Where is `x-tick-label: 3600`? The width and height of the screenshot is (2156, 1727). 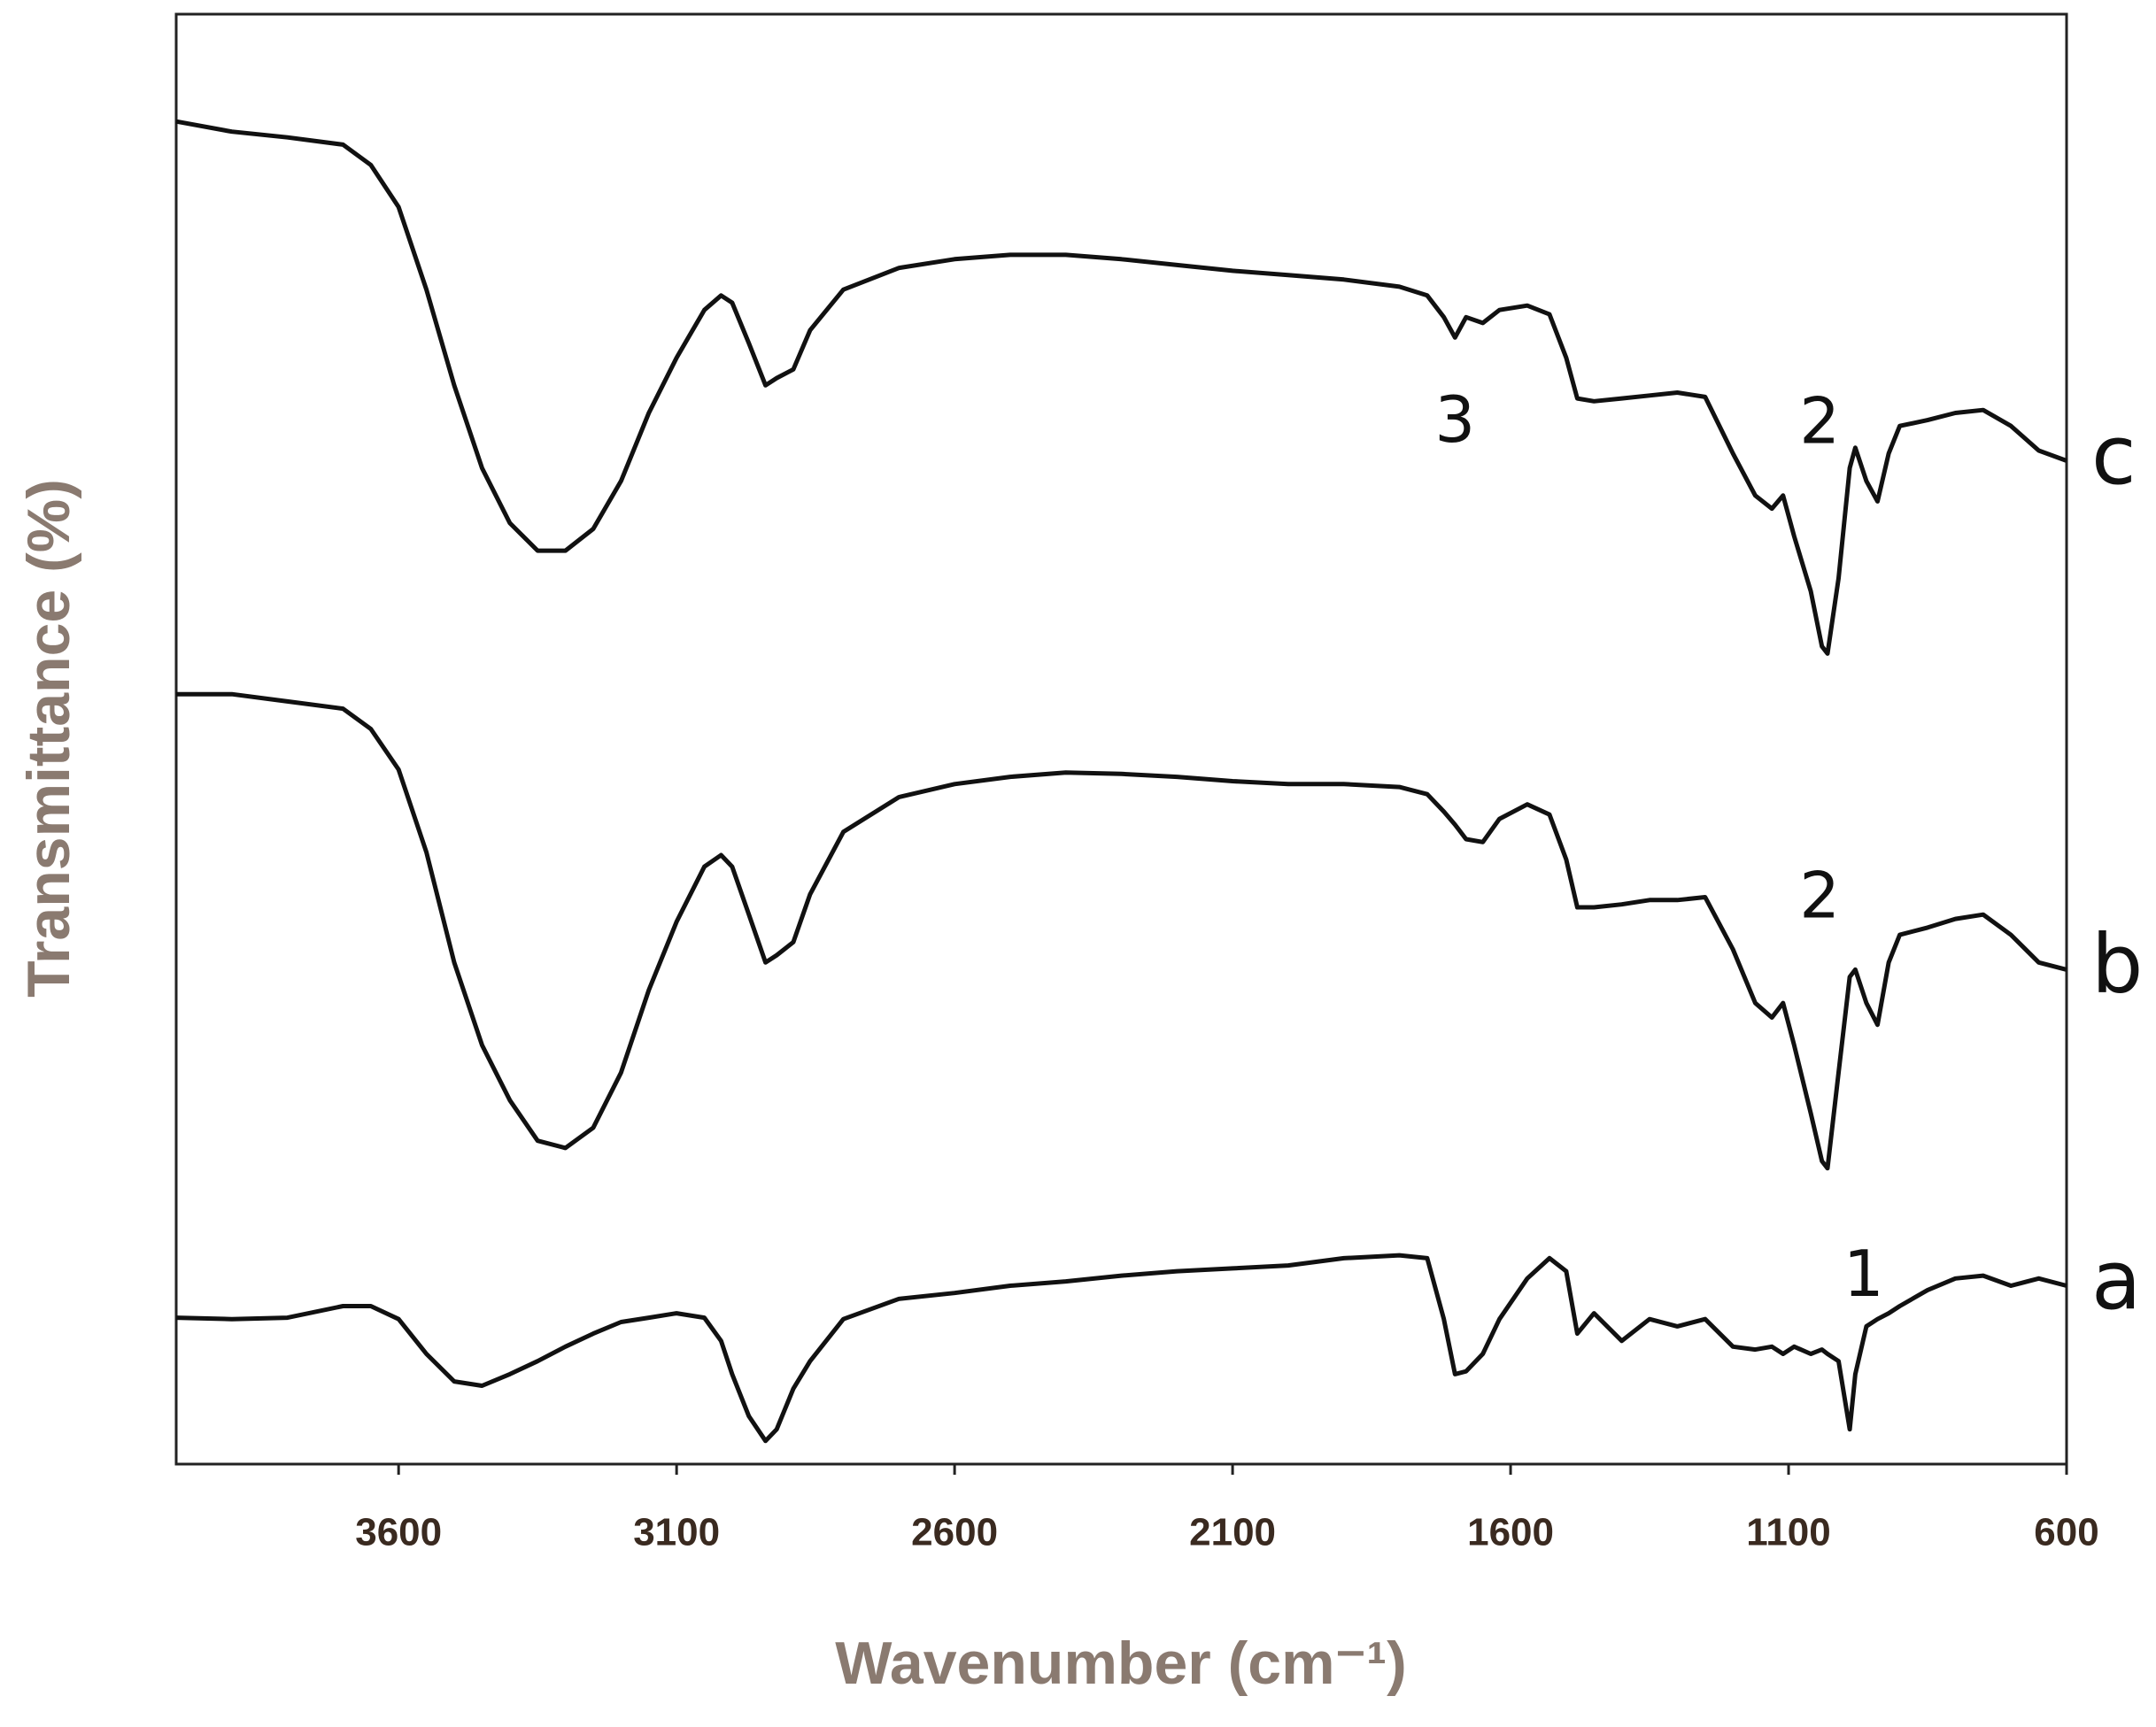
x-tick-label: 3600 is located at coordinates (398, 1532).